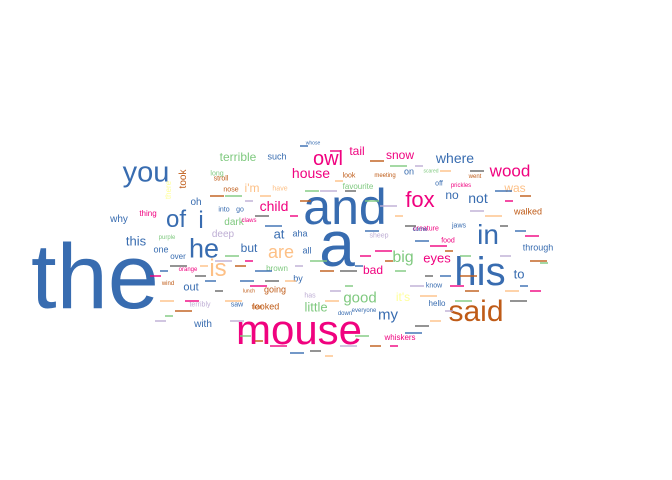  Describe the element at coordinates (167, 238) in the screenshot. I see `cloud-word: purple` at that location.